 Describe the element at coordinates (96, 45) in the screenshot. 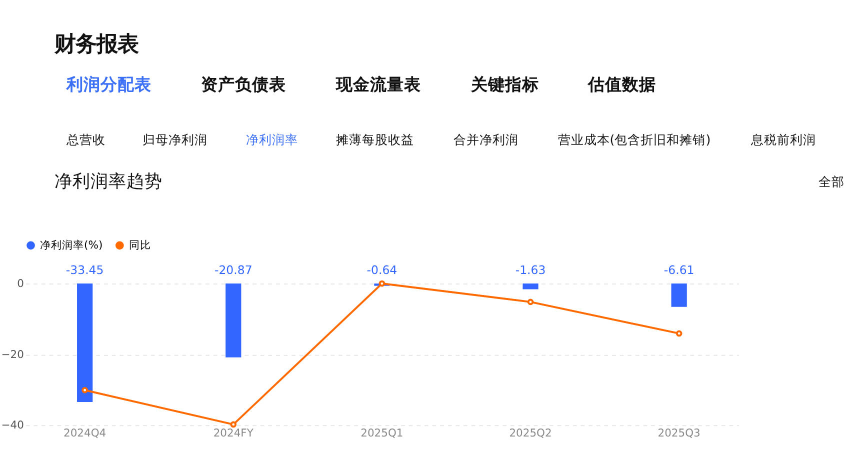

I see `text: 财务报表` at that location.